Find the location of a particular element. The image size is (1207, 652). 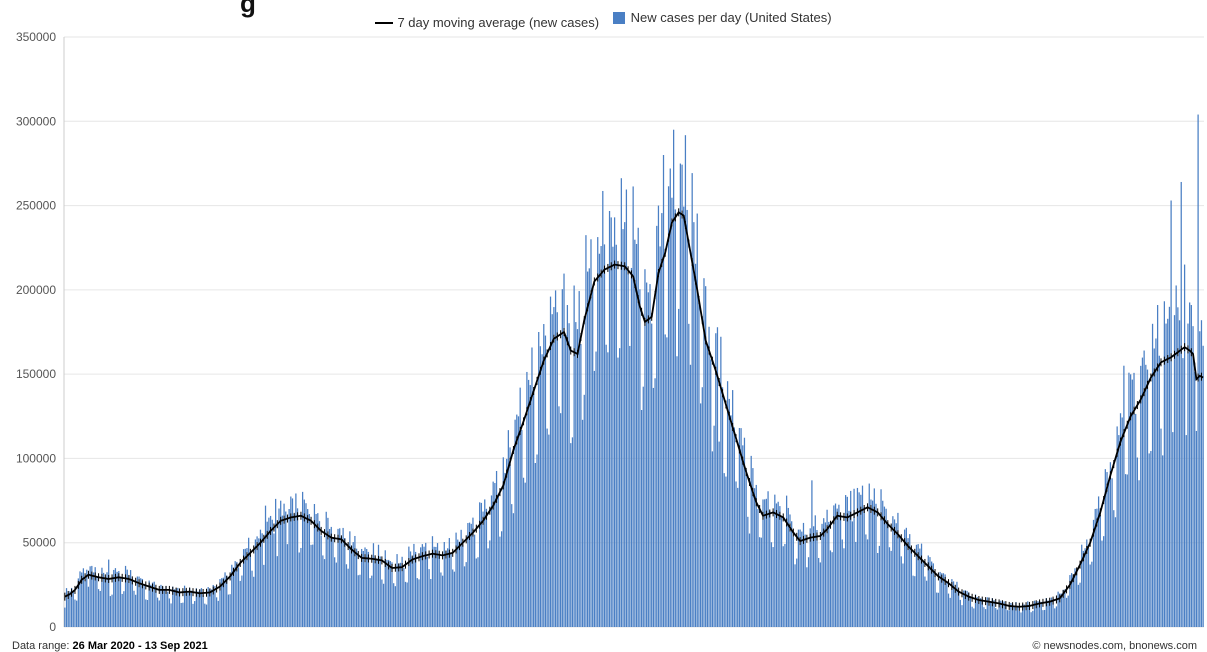

credit-footer: © newsnodes.com, bnonews.com is located at coordinates (1114, 646).